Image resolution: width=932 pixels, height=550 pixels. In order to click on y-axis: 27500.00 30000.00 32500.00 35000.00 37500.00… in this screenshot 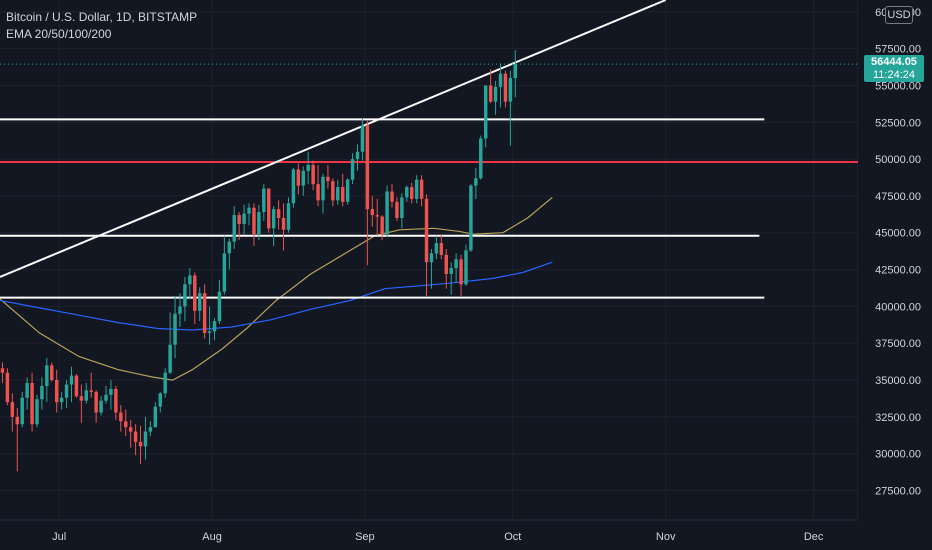, I will do `click(895, 275)`.